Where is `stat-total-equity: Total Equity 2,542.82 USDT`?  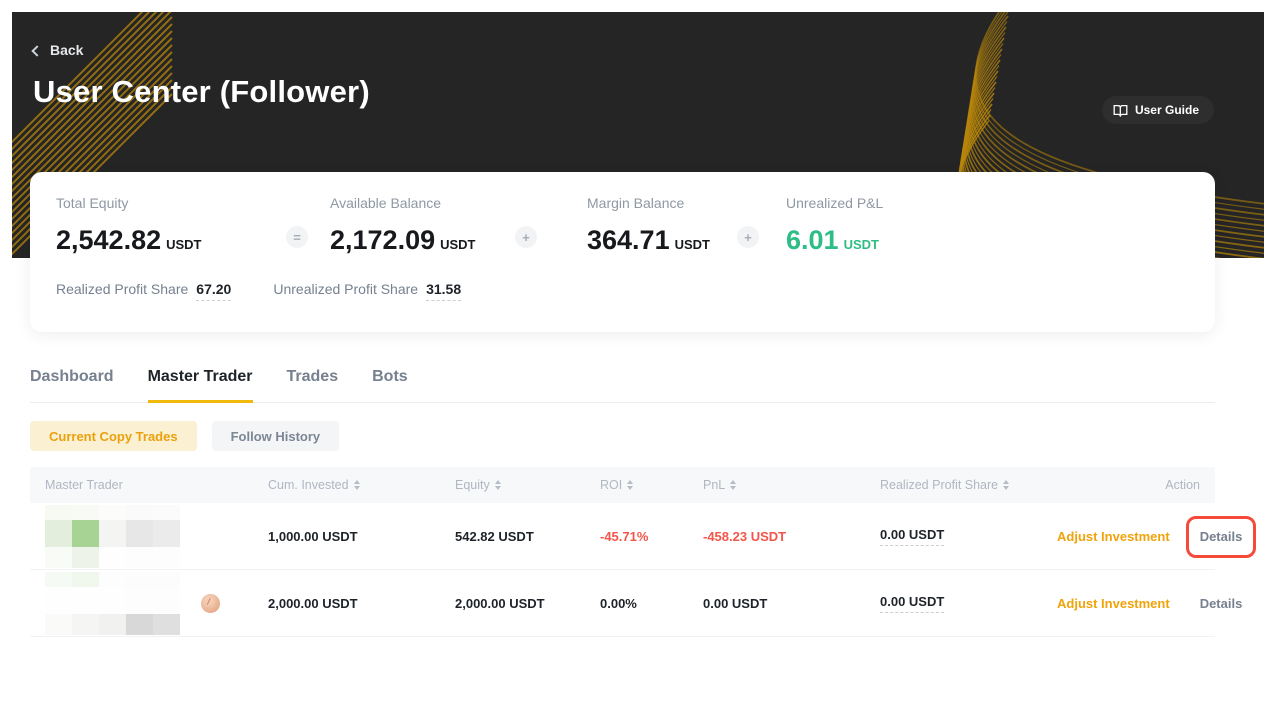
stat-total-equity: Total Equity 2,542.82 USDT is located at coordinates (171, 225).